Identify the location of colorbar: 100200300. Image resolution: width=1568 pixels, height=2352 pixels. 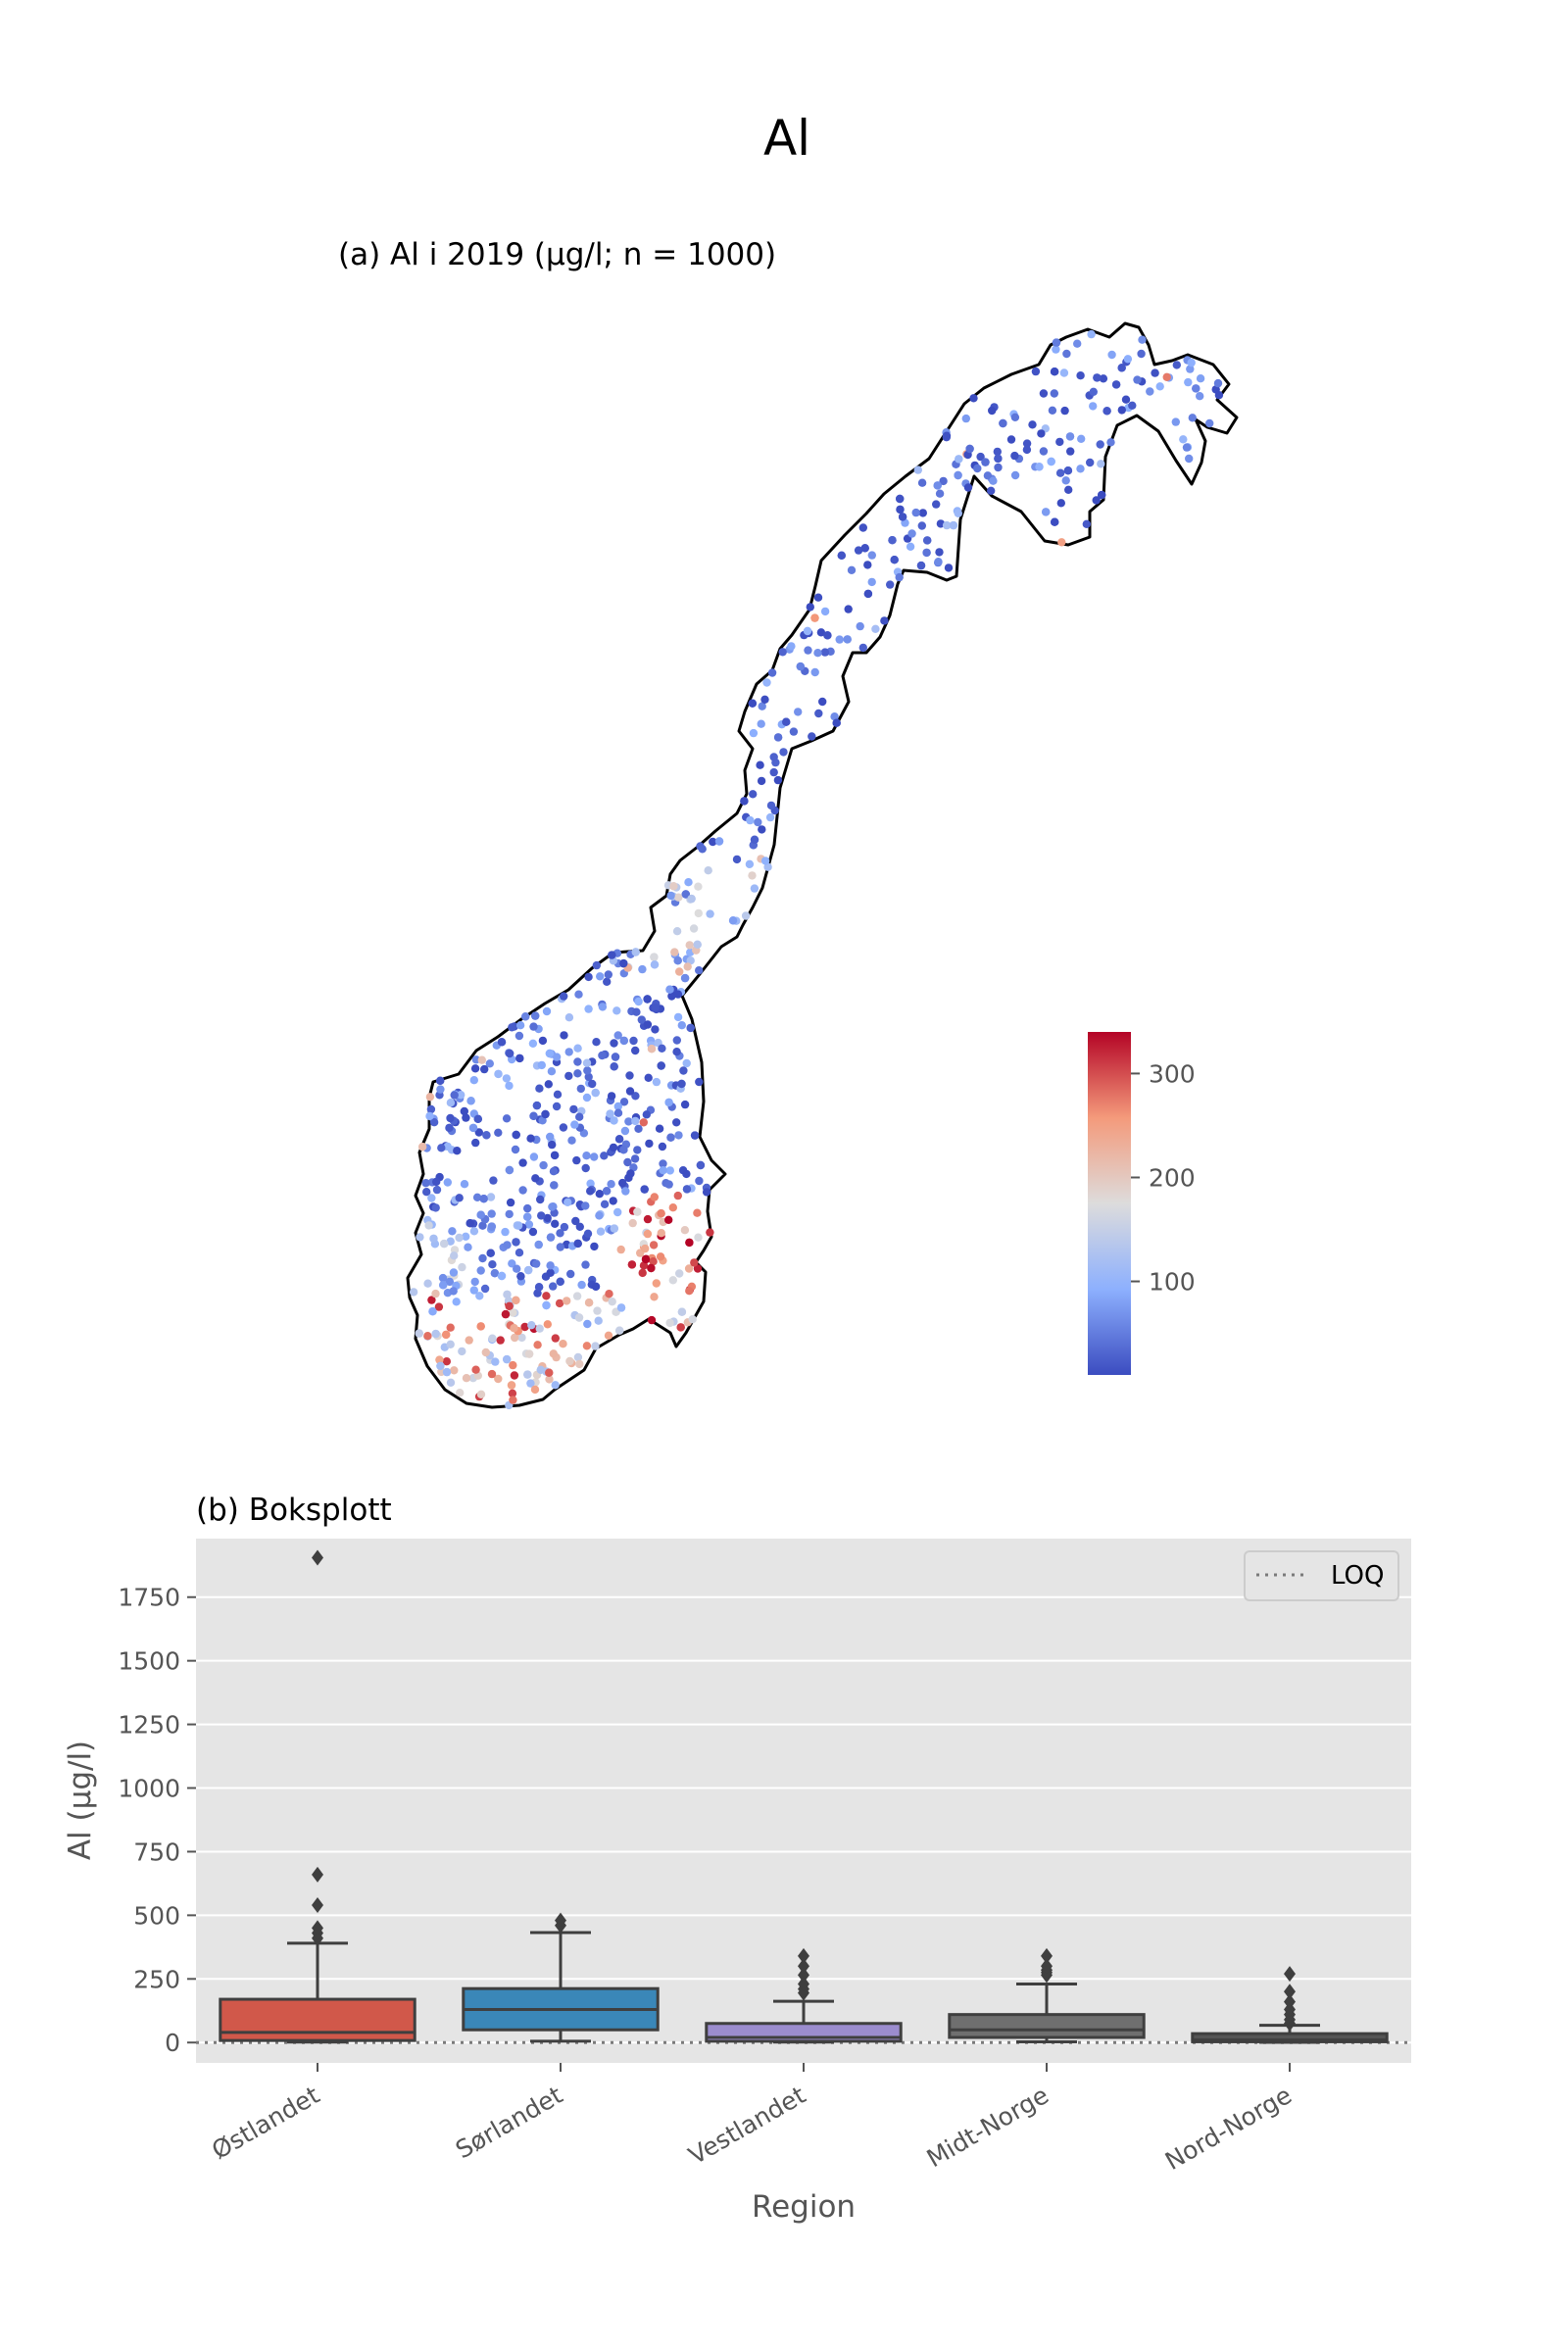
(1142, 1203).